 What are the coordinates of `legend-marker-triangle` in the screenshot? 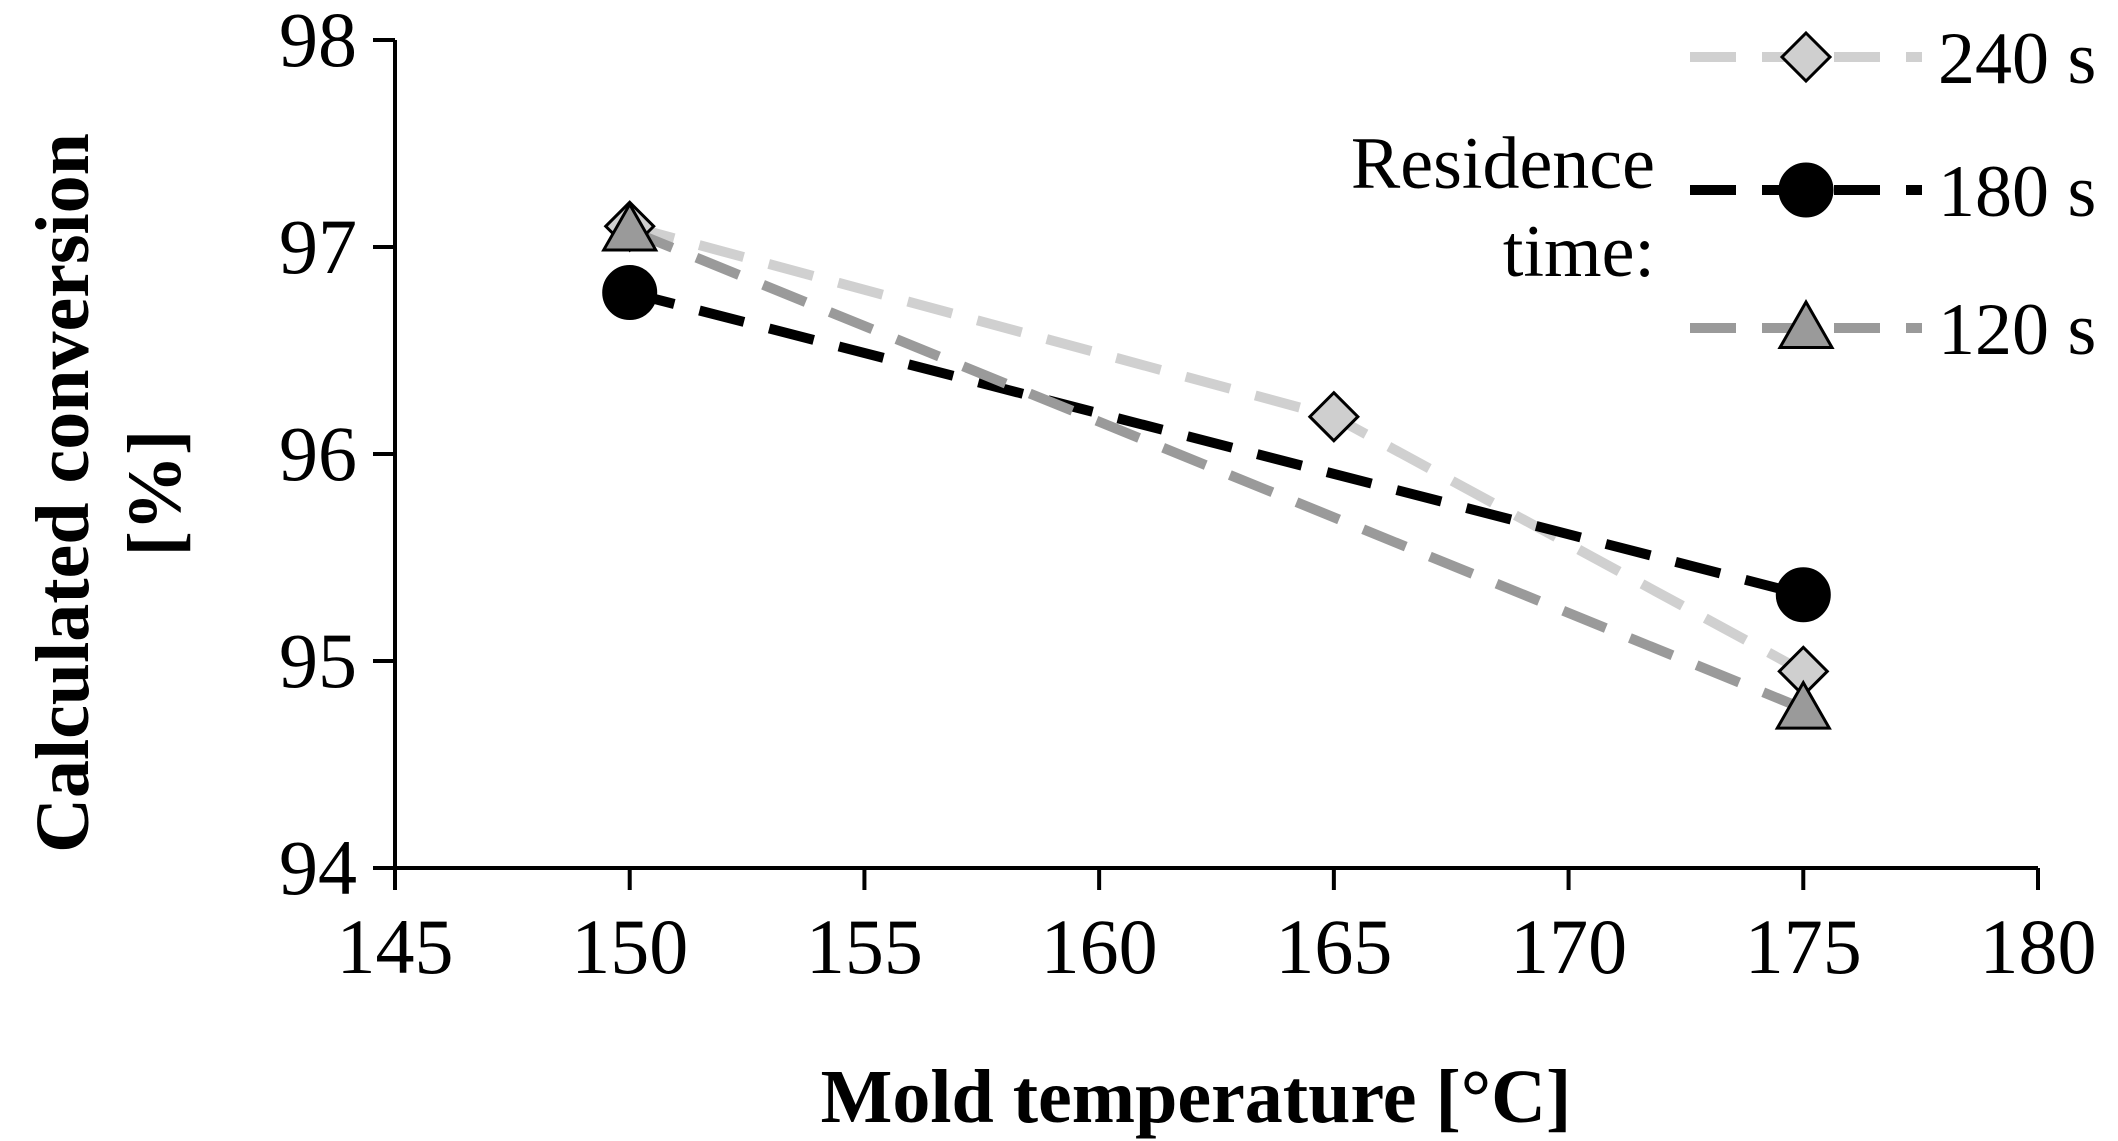 It's located at (1806, 323).